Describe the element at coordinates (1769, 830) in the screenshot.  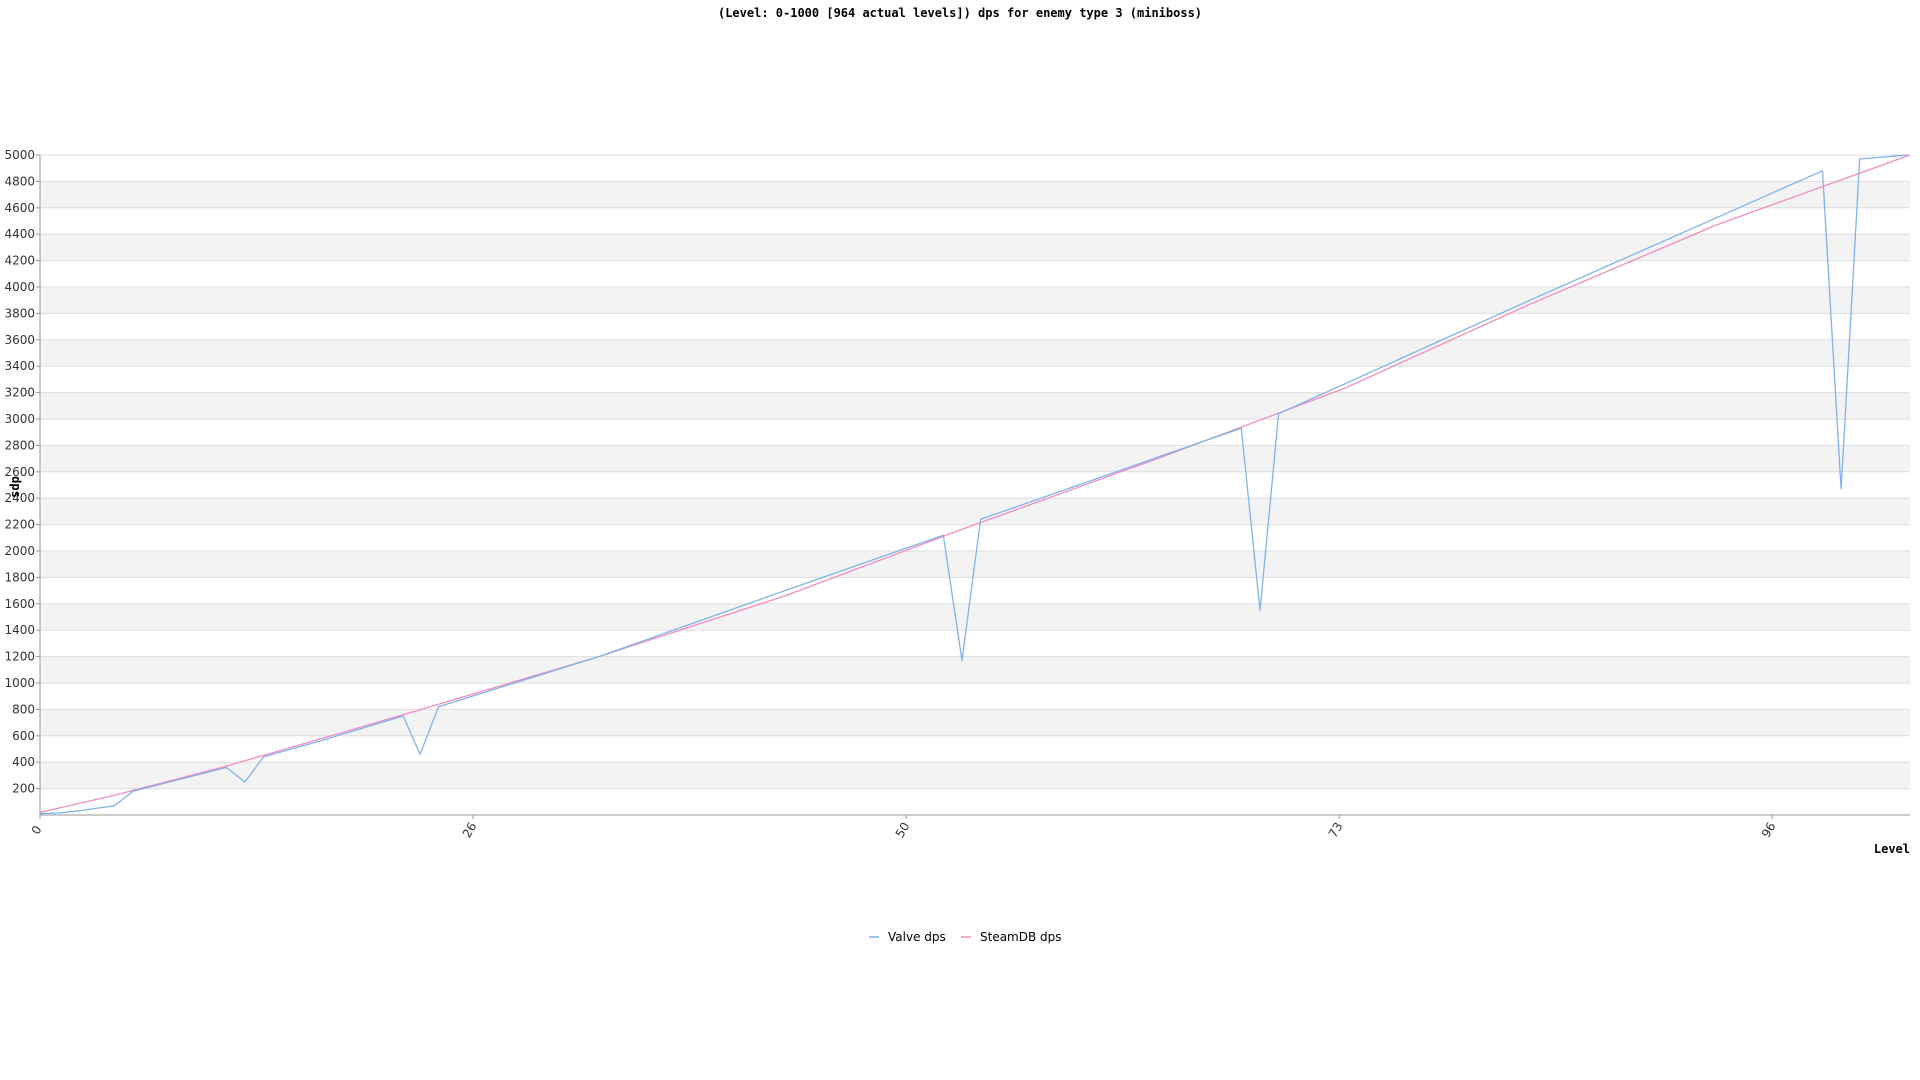
I see `x-tick-label: 96` at that location.